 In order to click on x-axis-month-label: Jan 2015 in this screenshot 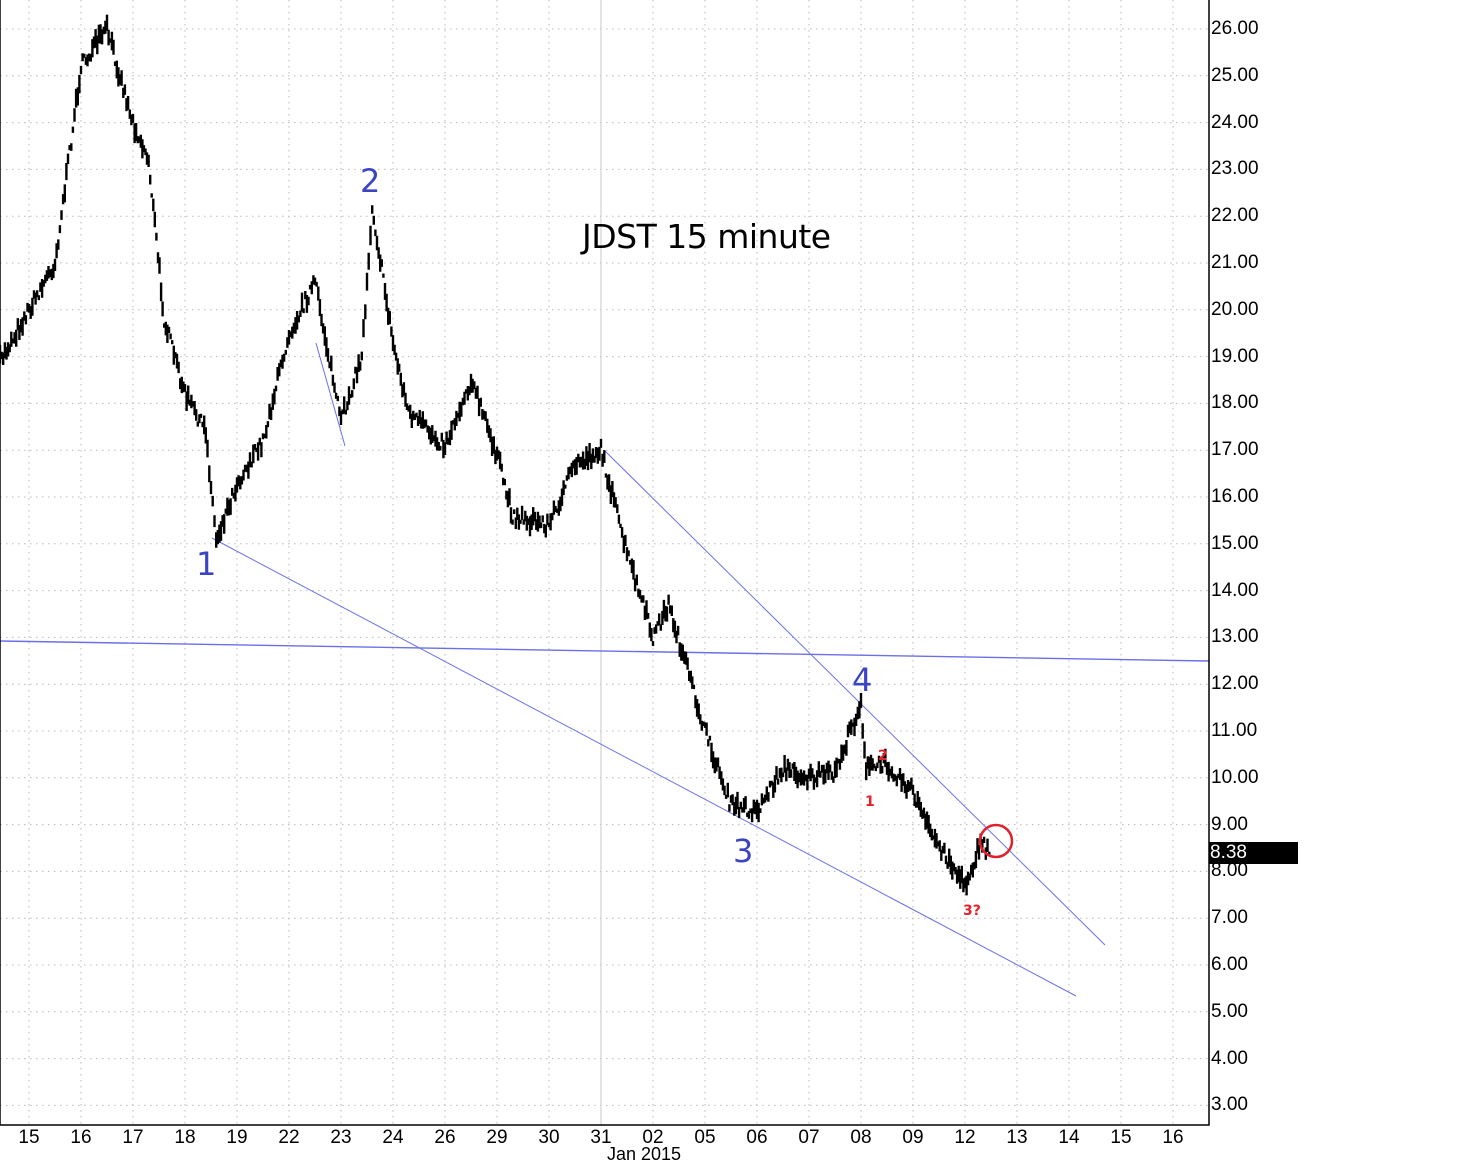, I will do `click(644, 1154)`.